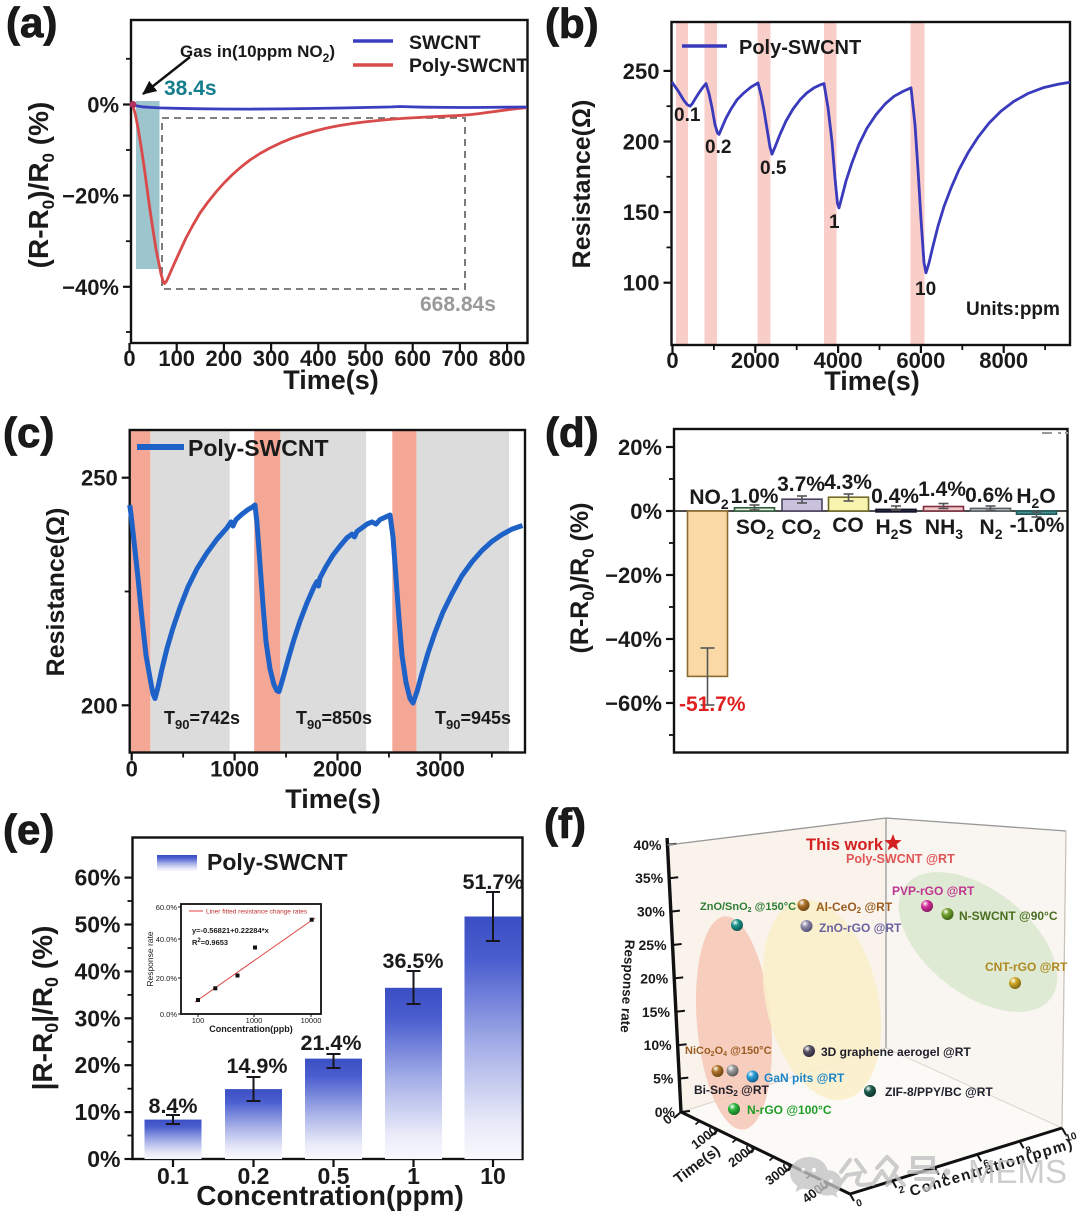 This screenshot has height=1217, width=1080. What do you see at coordinates (712, 704) in the screenshot?
I see `svg-text: -51.7%` at bounding box center [712, 704].